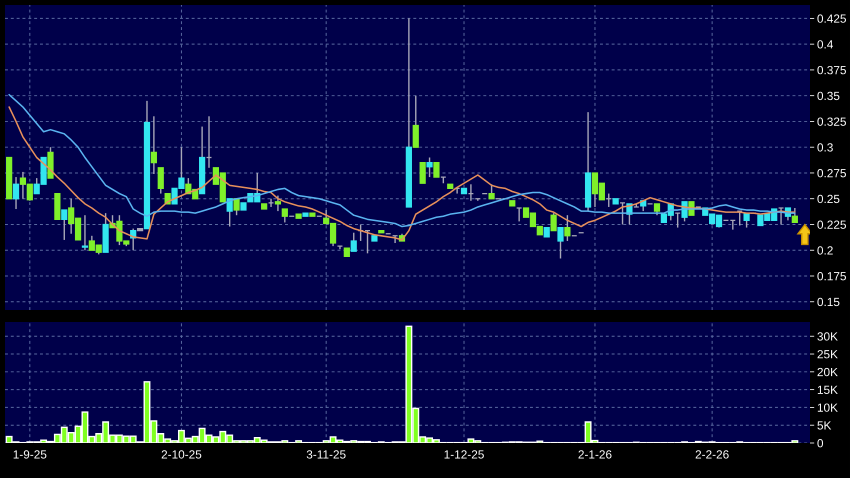 The width and height of the screenshot is (850, 478). Describe the element at coordinates (831, 173) in the screenshot. I see `y-tick-label: 0.275` at that location.